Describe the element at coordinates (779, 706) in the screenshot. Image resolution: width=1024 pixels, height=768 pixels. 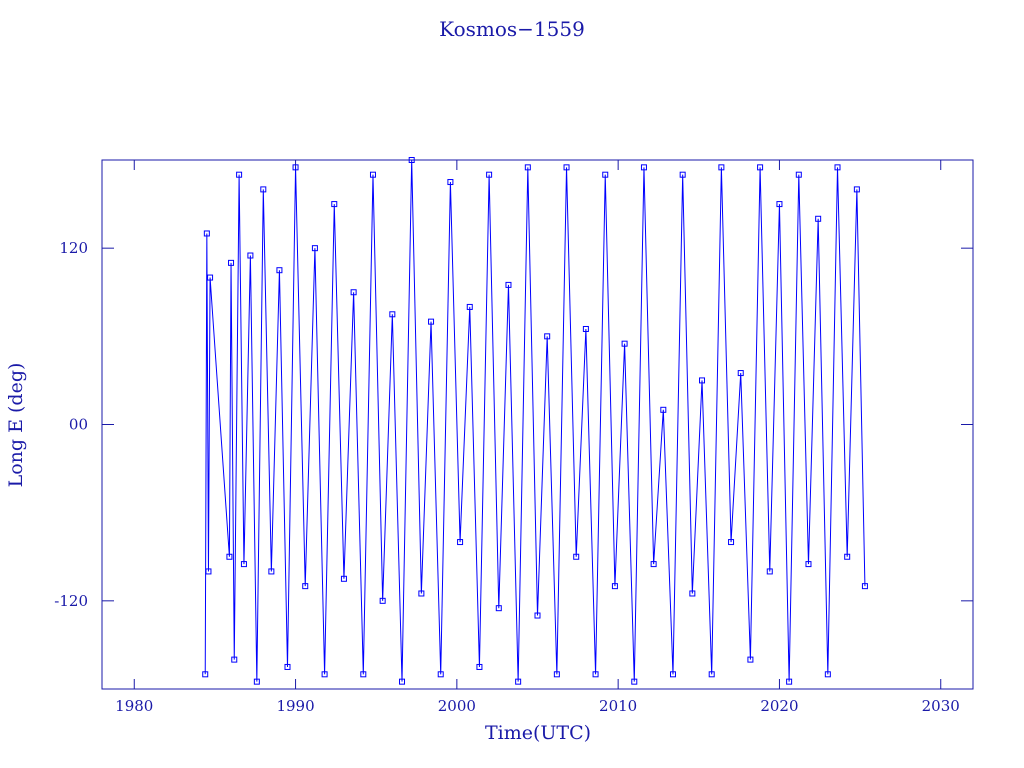
I see `x-tick-label: 2020` at that location.